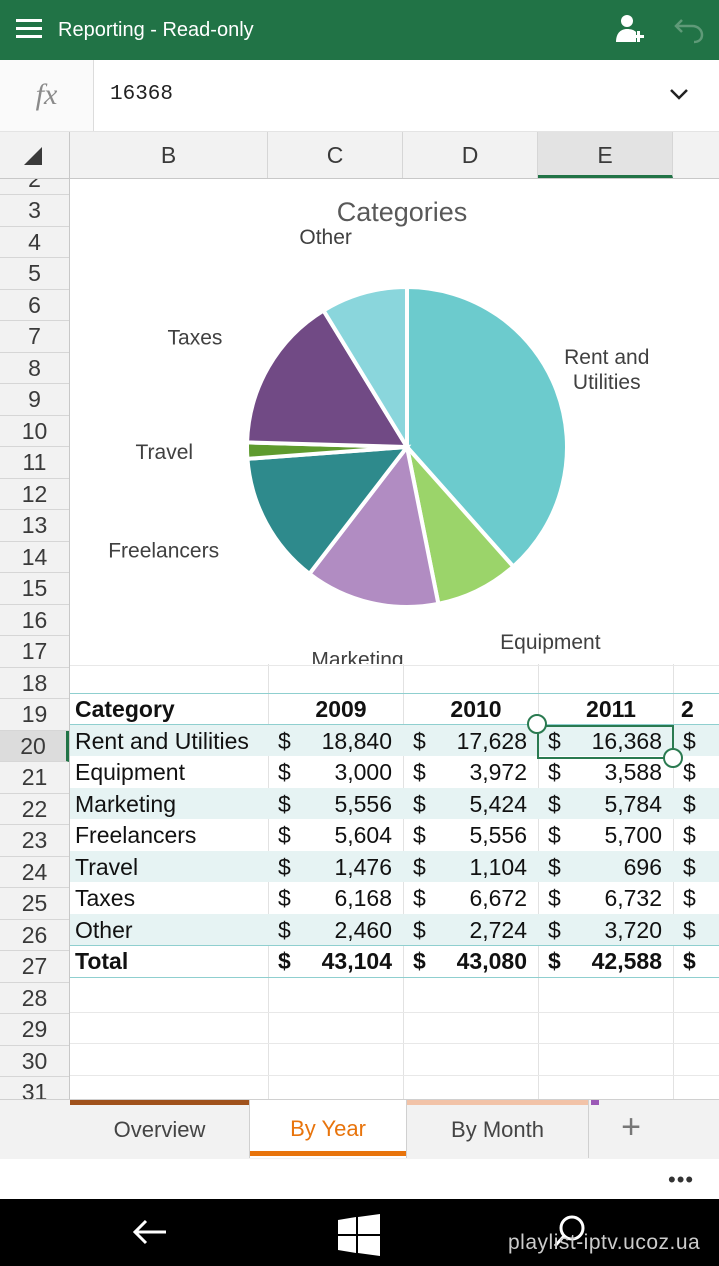 The image size is (719, 1266). What do you see at coordinates (34, 557) in the screenshot?
I see `row-header-14: 14` at bounding box center [34, 557].